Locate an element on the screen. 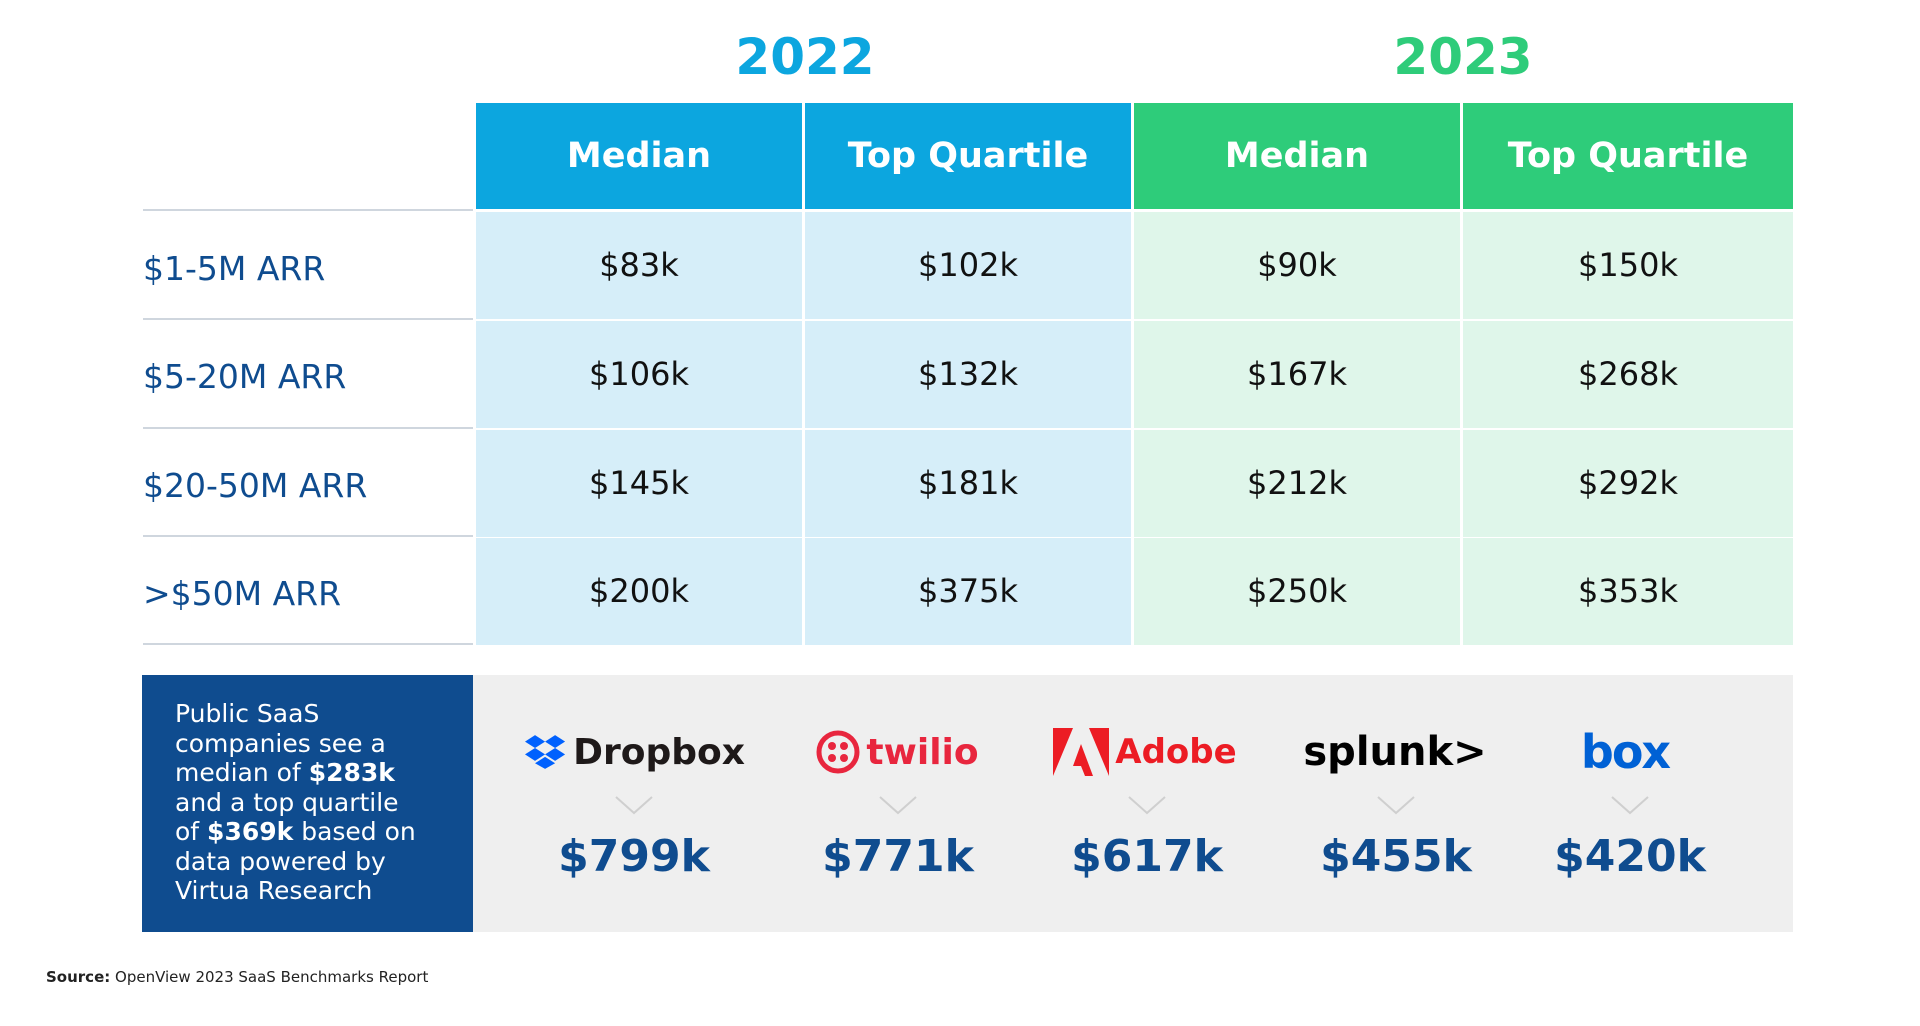 The image size is (1920, 1026). note-line: data powered by is located at coordinates (280, 861).